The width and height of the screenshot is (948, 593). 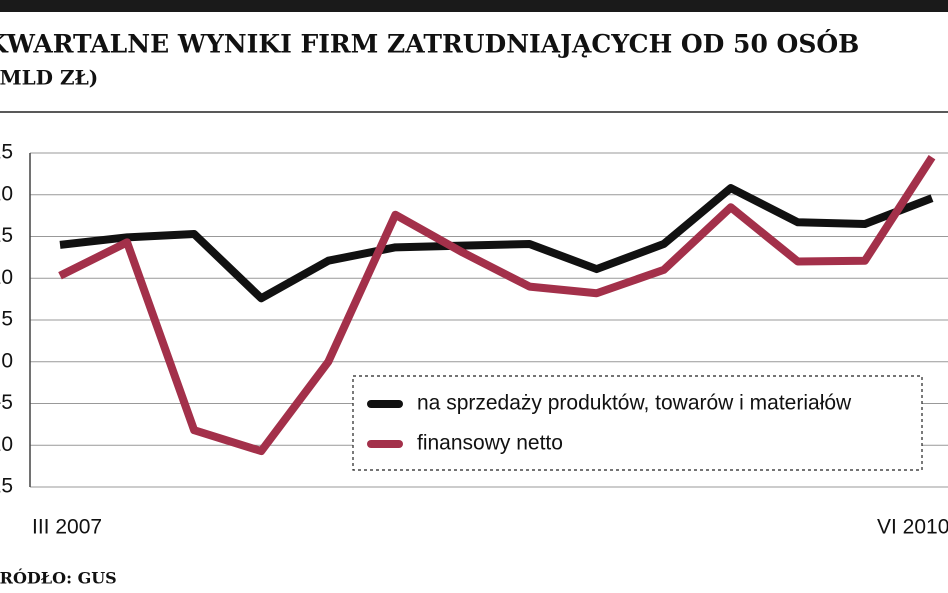 I want to click on y-tick-label: 5, so click(x=7, y=319).